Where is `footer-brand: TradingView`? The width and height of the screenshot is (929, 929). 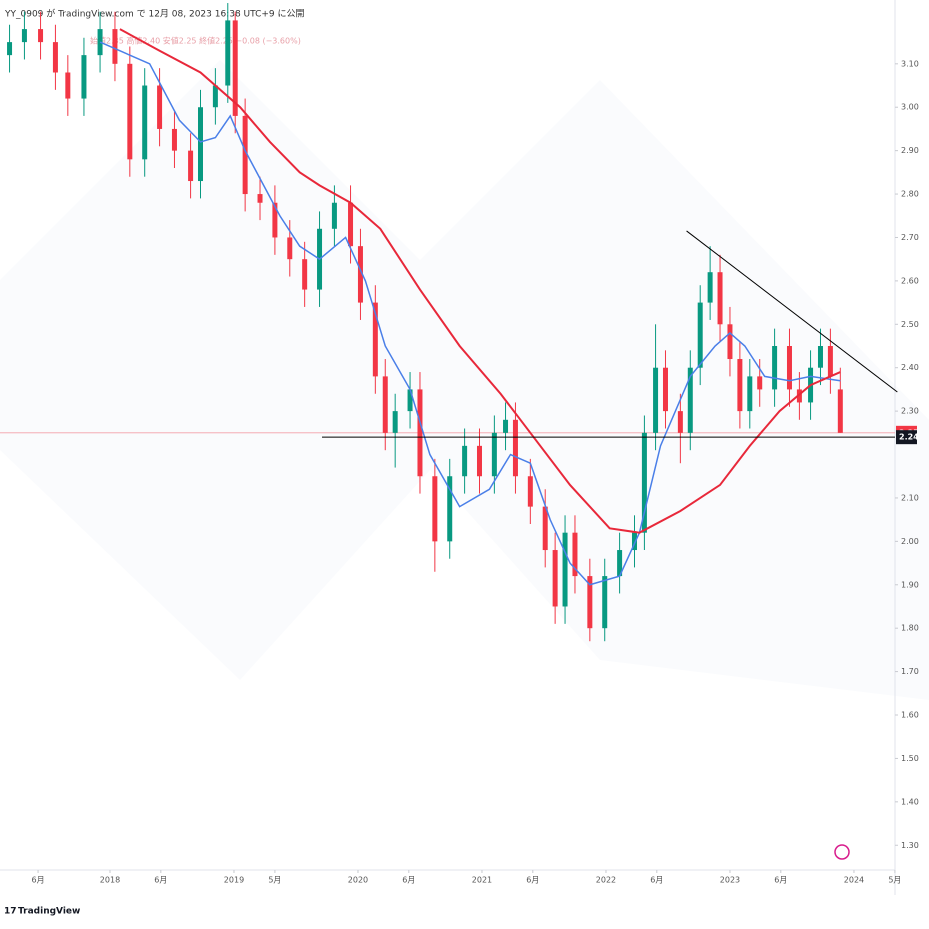 footer-brand: TradingView is located at coordinates (49, 912).